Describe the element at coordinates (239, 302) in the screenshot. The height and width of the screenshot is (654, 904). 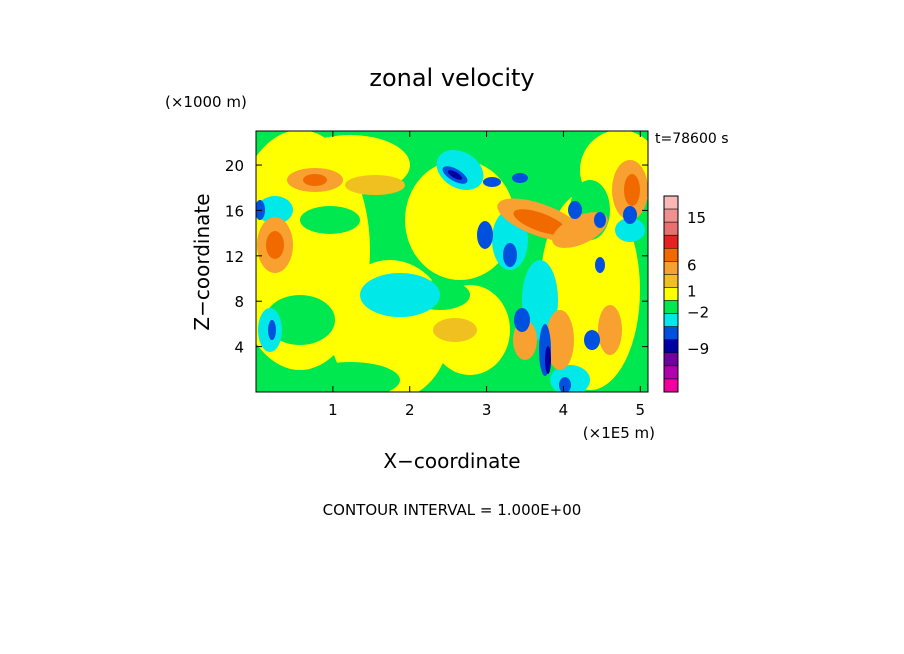
I see `y-tick-label: 8` at that location.